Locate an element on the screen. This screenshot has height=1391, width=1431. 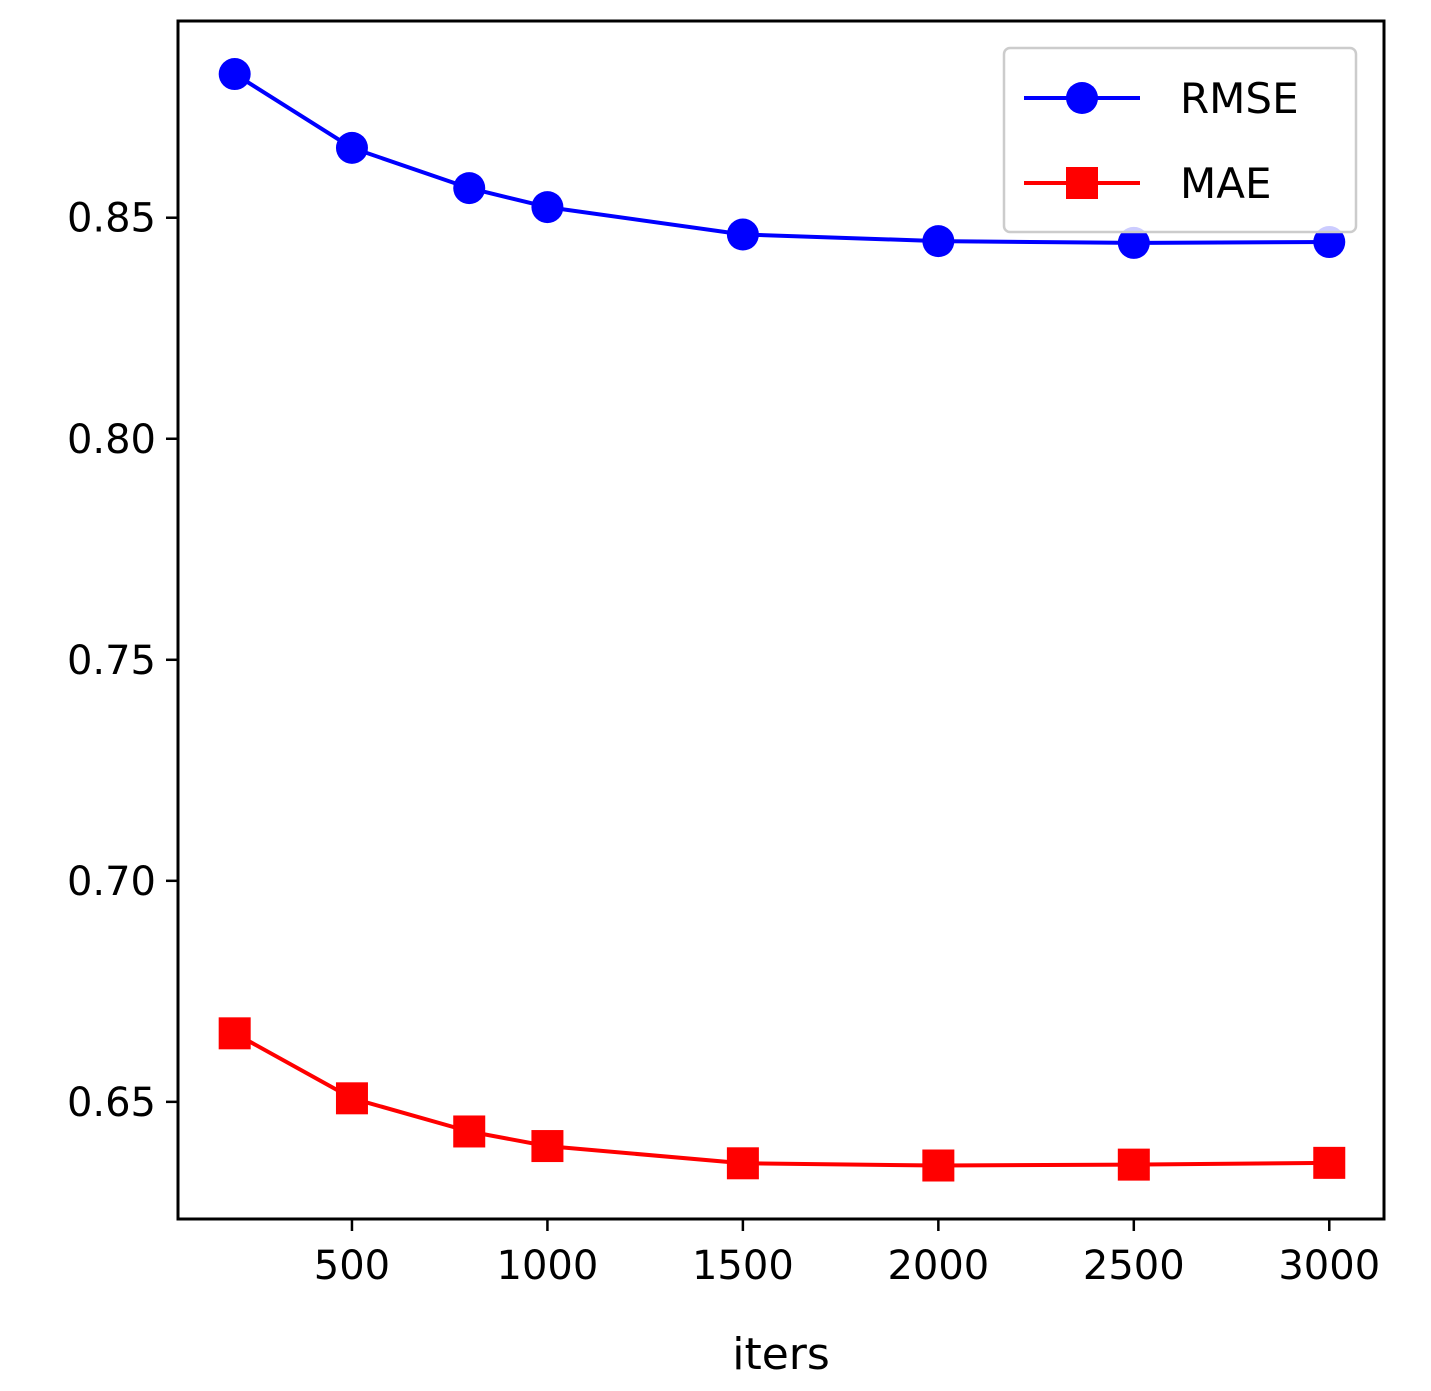
y-tick-label: 0.85 is located at coordinates (111, 219).